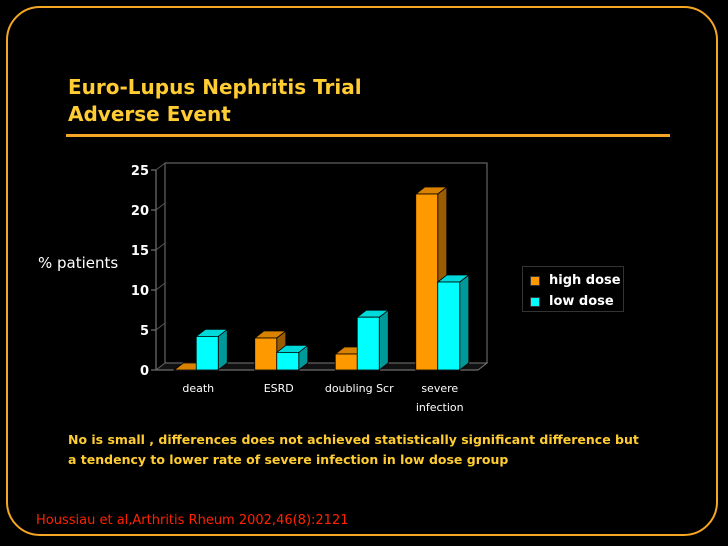  Describe the element at coordinates (368, 135) in the screenshot. I see `title-underline` at that location.